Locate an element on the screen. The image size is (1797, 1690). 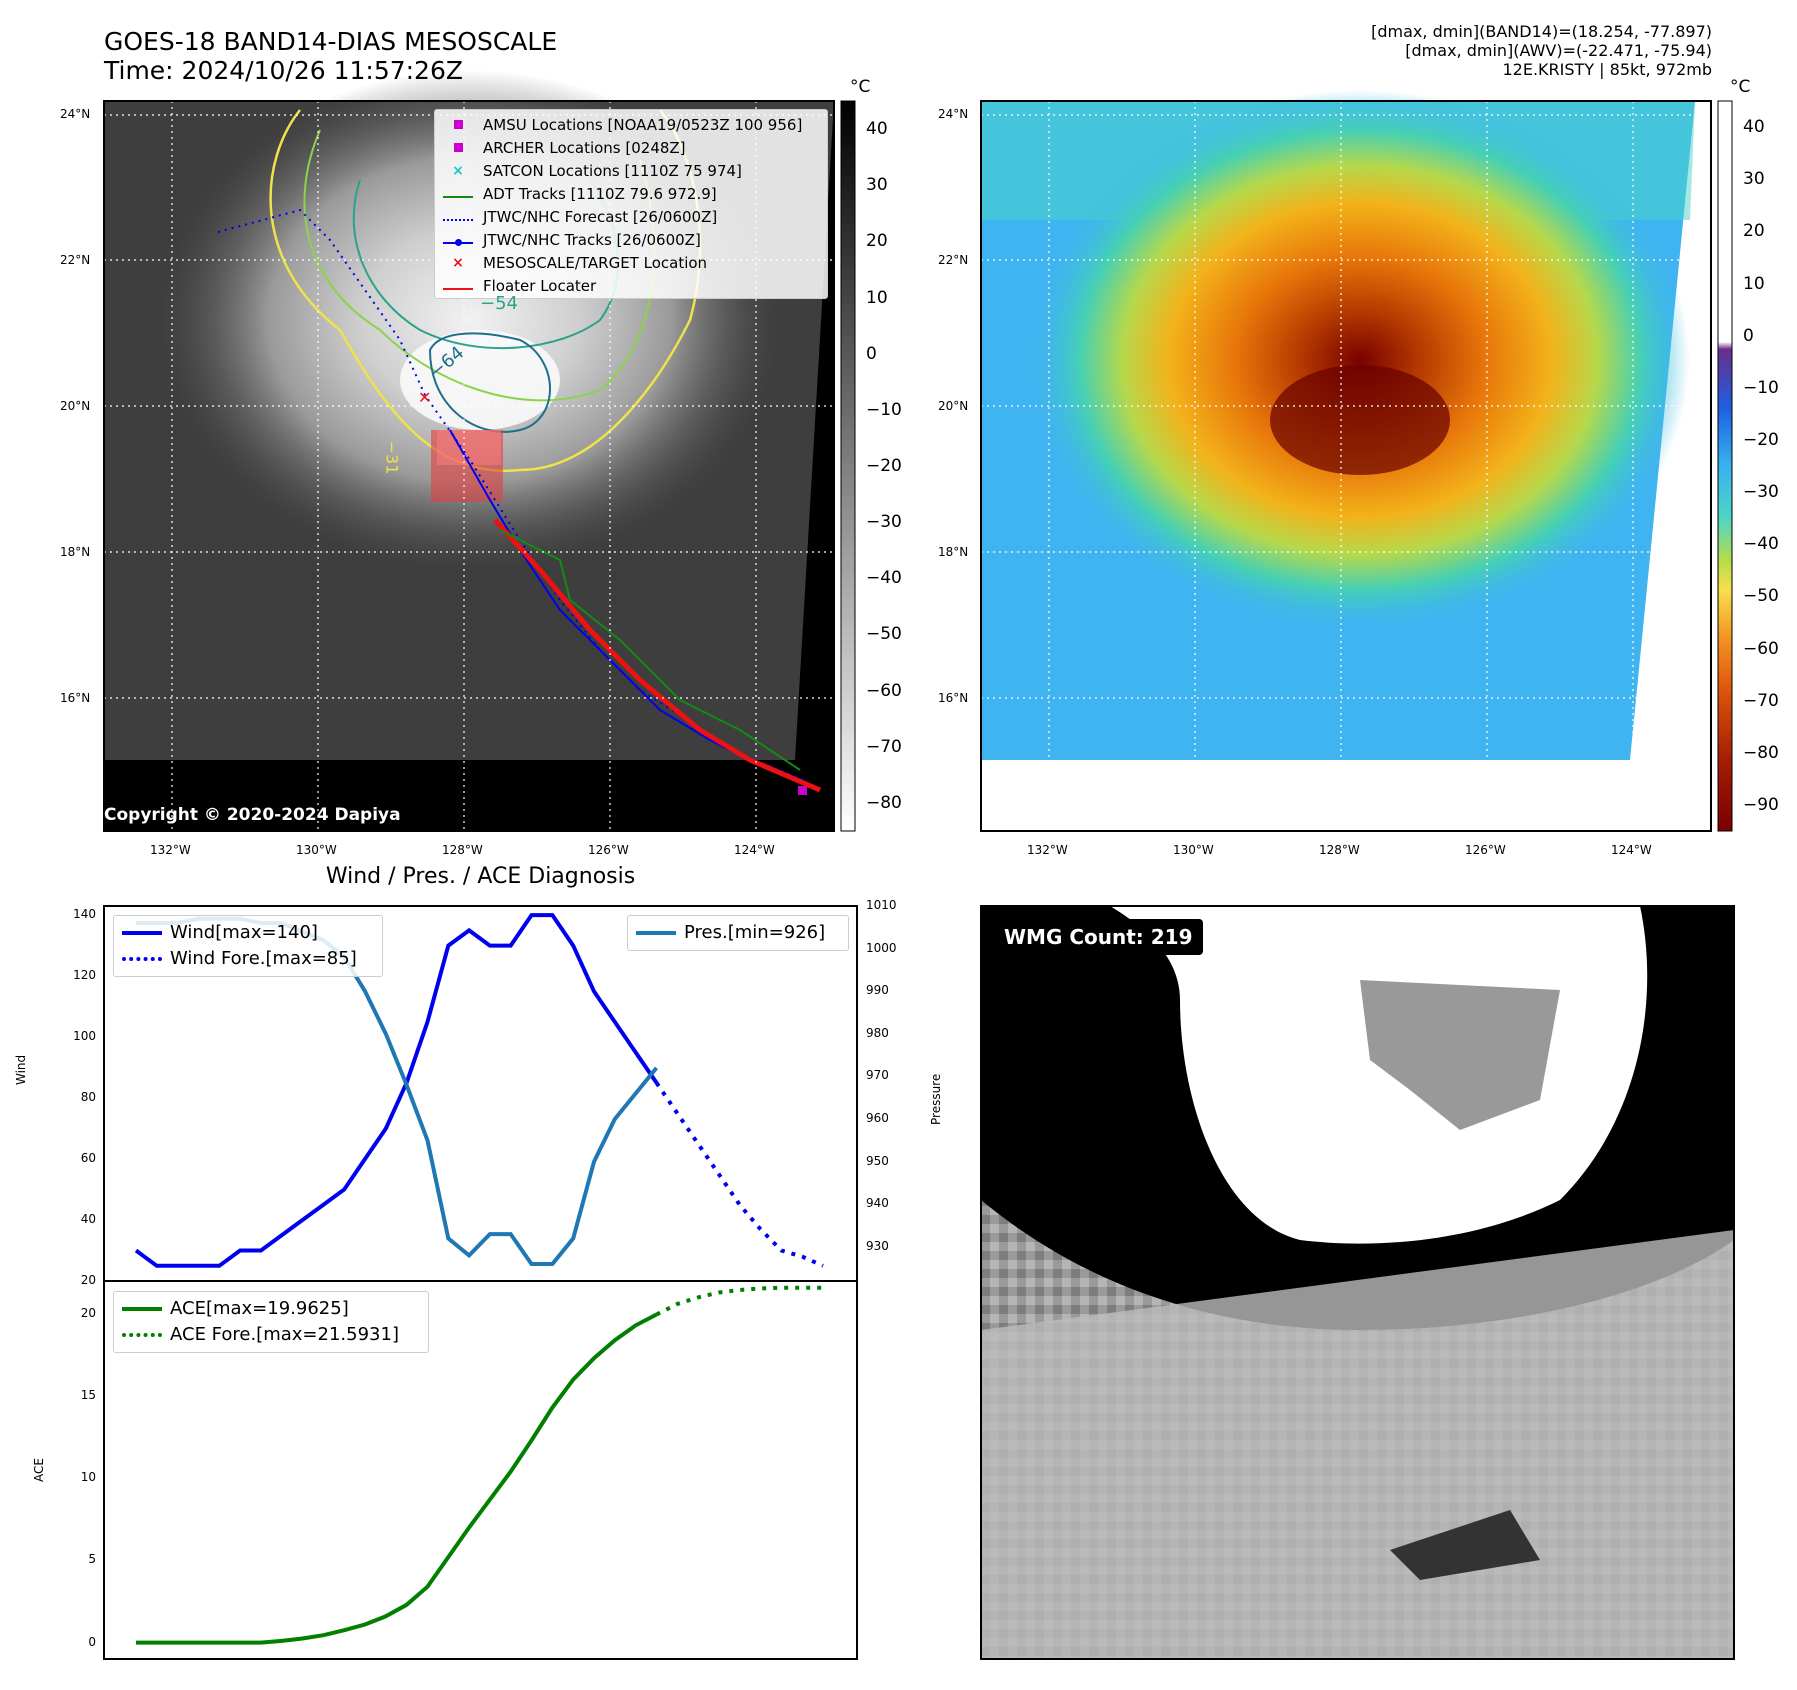
wind-tick-label: 120 is located at coordinates (84, 975).